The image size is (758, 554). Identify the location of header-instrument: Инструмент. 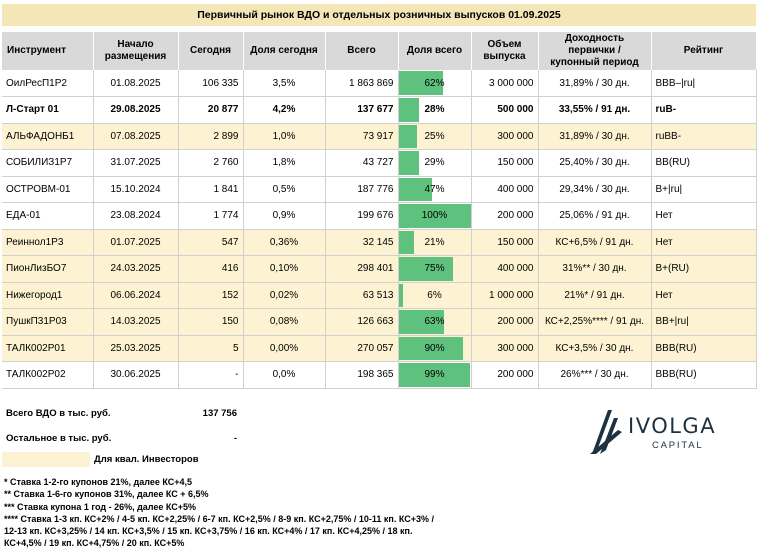
(48, 51).